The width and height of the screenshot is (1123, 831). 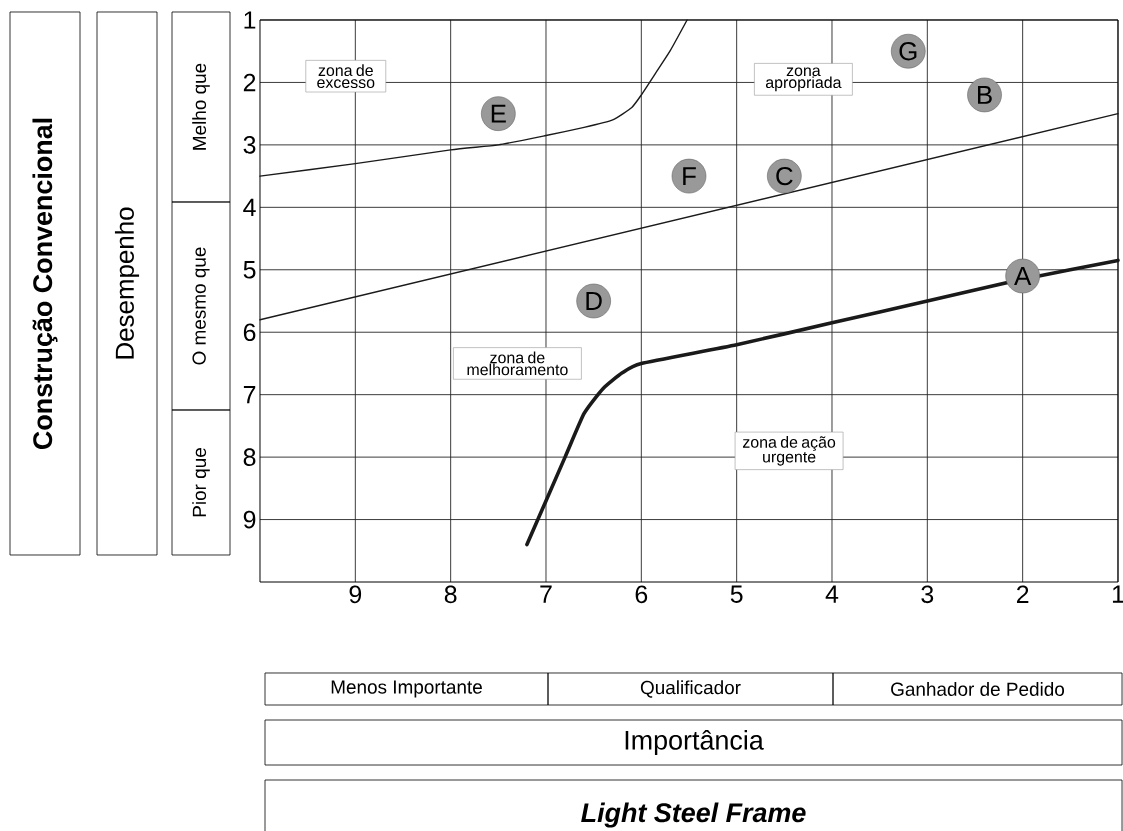 What do you see at coordinates (201, 482) in the screenshot?
I see `text: Pior que` at bounding box center [201, 482].